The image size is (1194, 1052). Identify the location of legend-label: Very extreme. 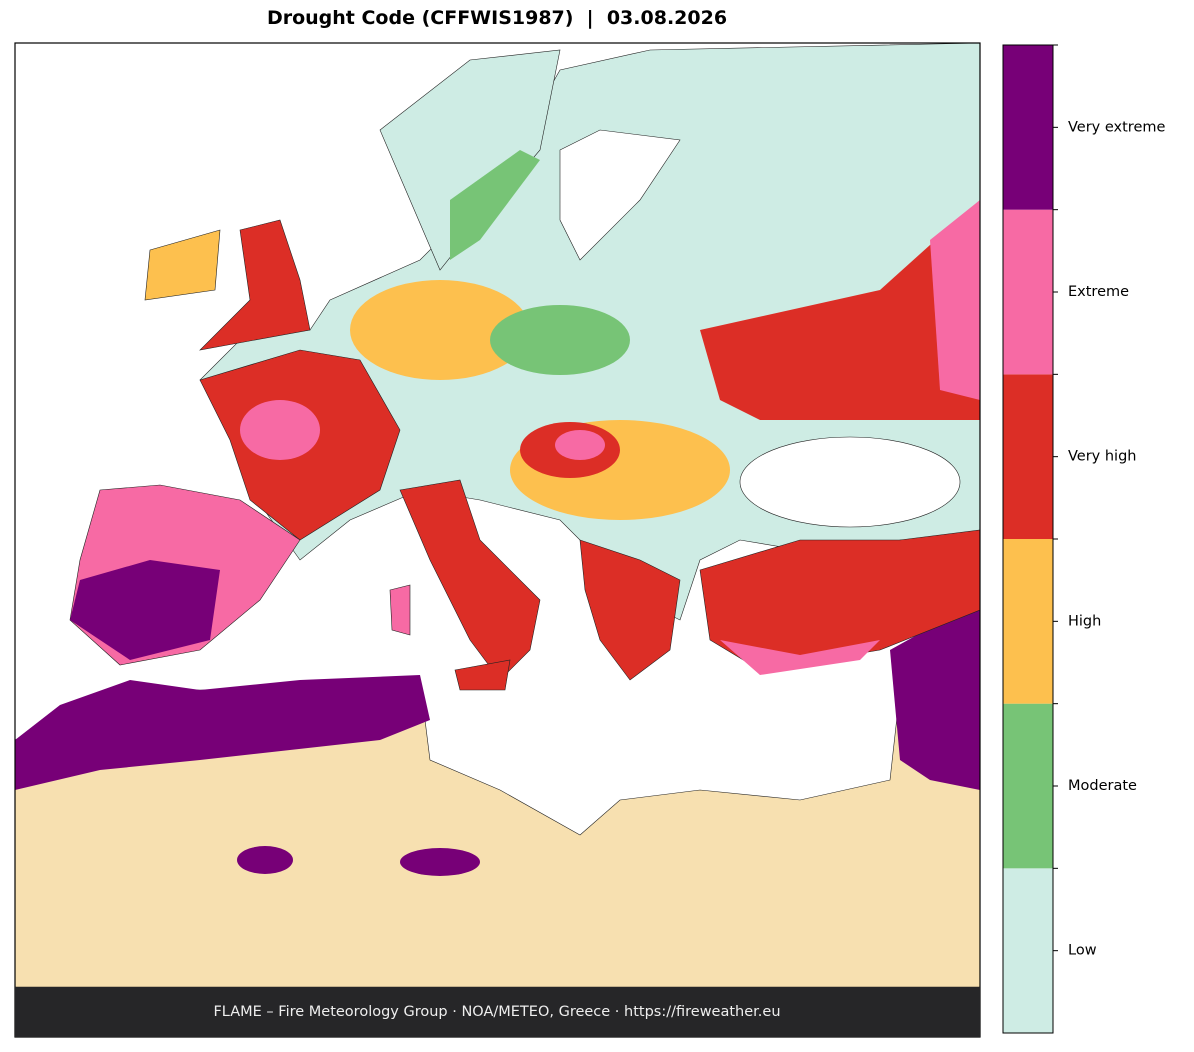
(1116, 127).